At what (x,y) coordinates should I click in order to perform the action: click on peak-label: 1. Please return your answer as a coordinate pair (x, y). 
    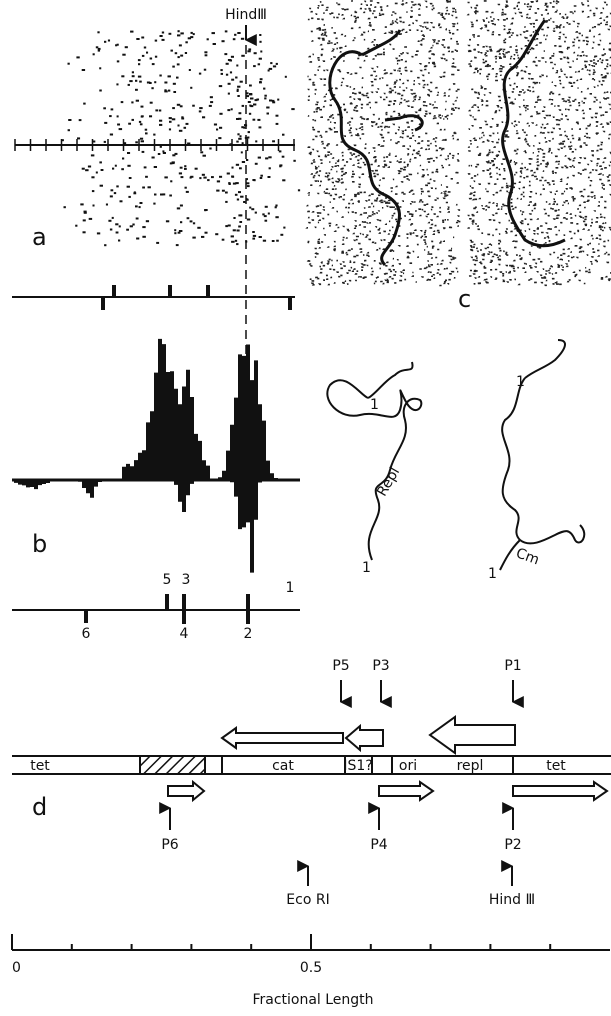
    Looking at the image, I should click on (290, 588).